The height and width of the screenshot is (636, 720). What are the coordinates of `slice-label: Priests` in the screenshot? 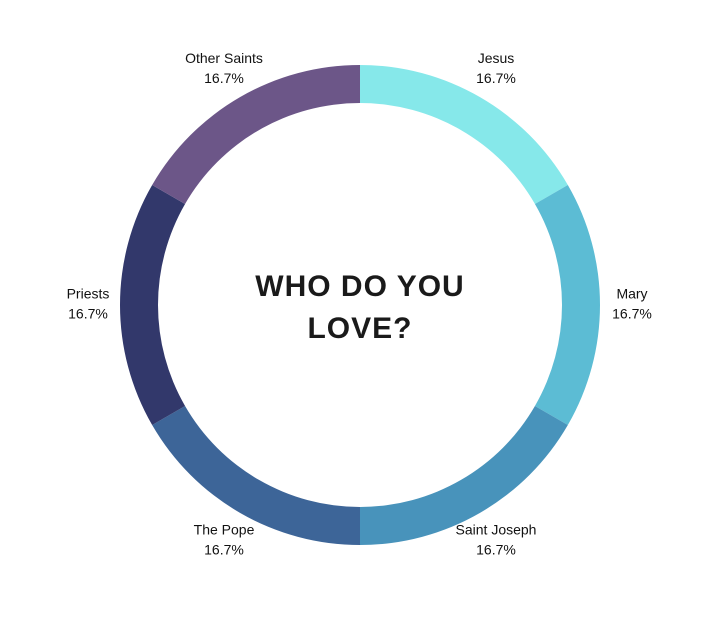 It's located at (88, 294).